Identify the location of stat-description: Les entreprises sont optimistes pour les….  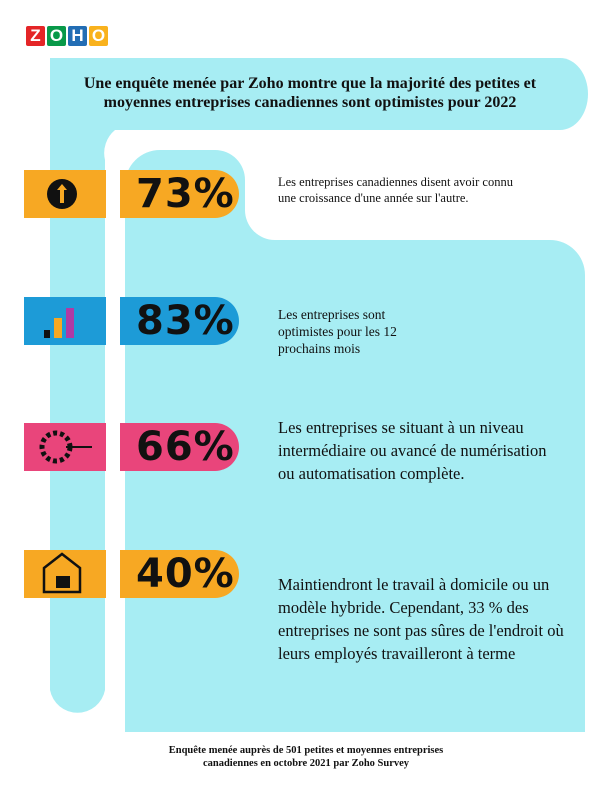
(337, 331).